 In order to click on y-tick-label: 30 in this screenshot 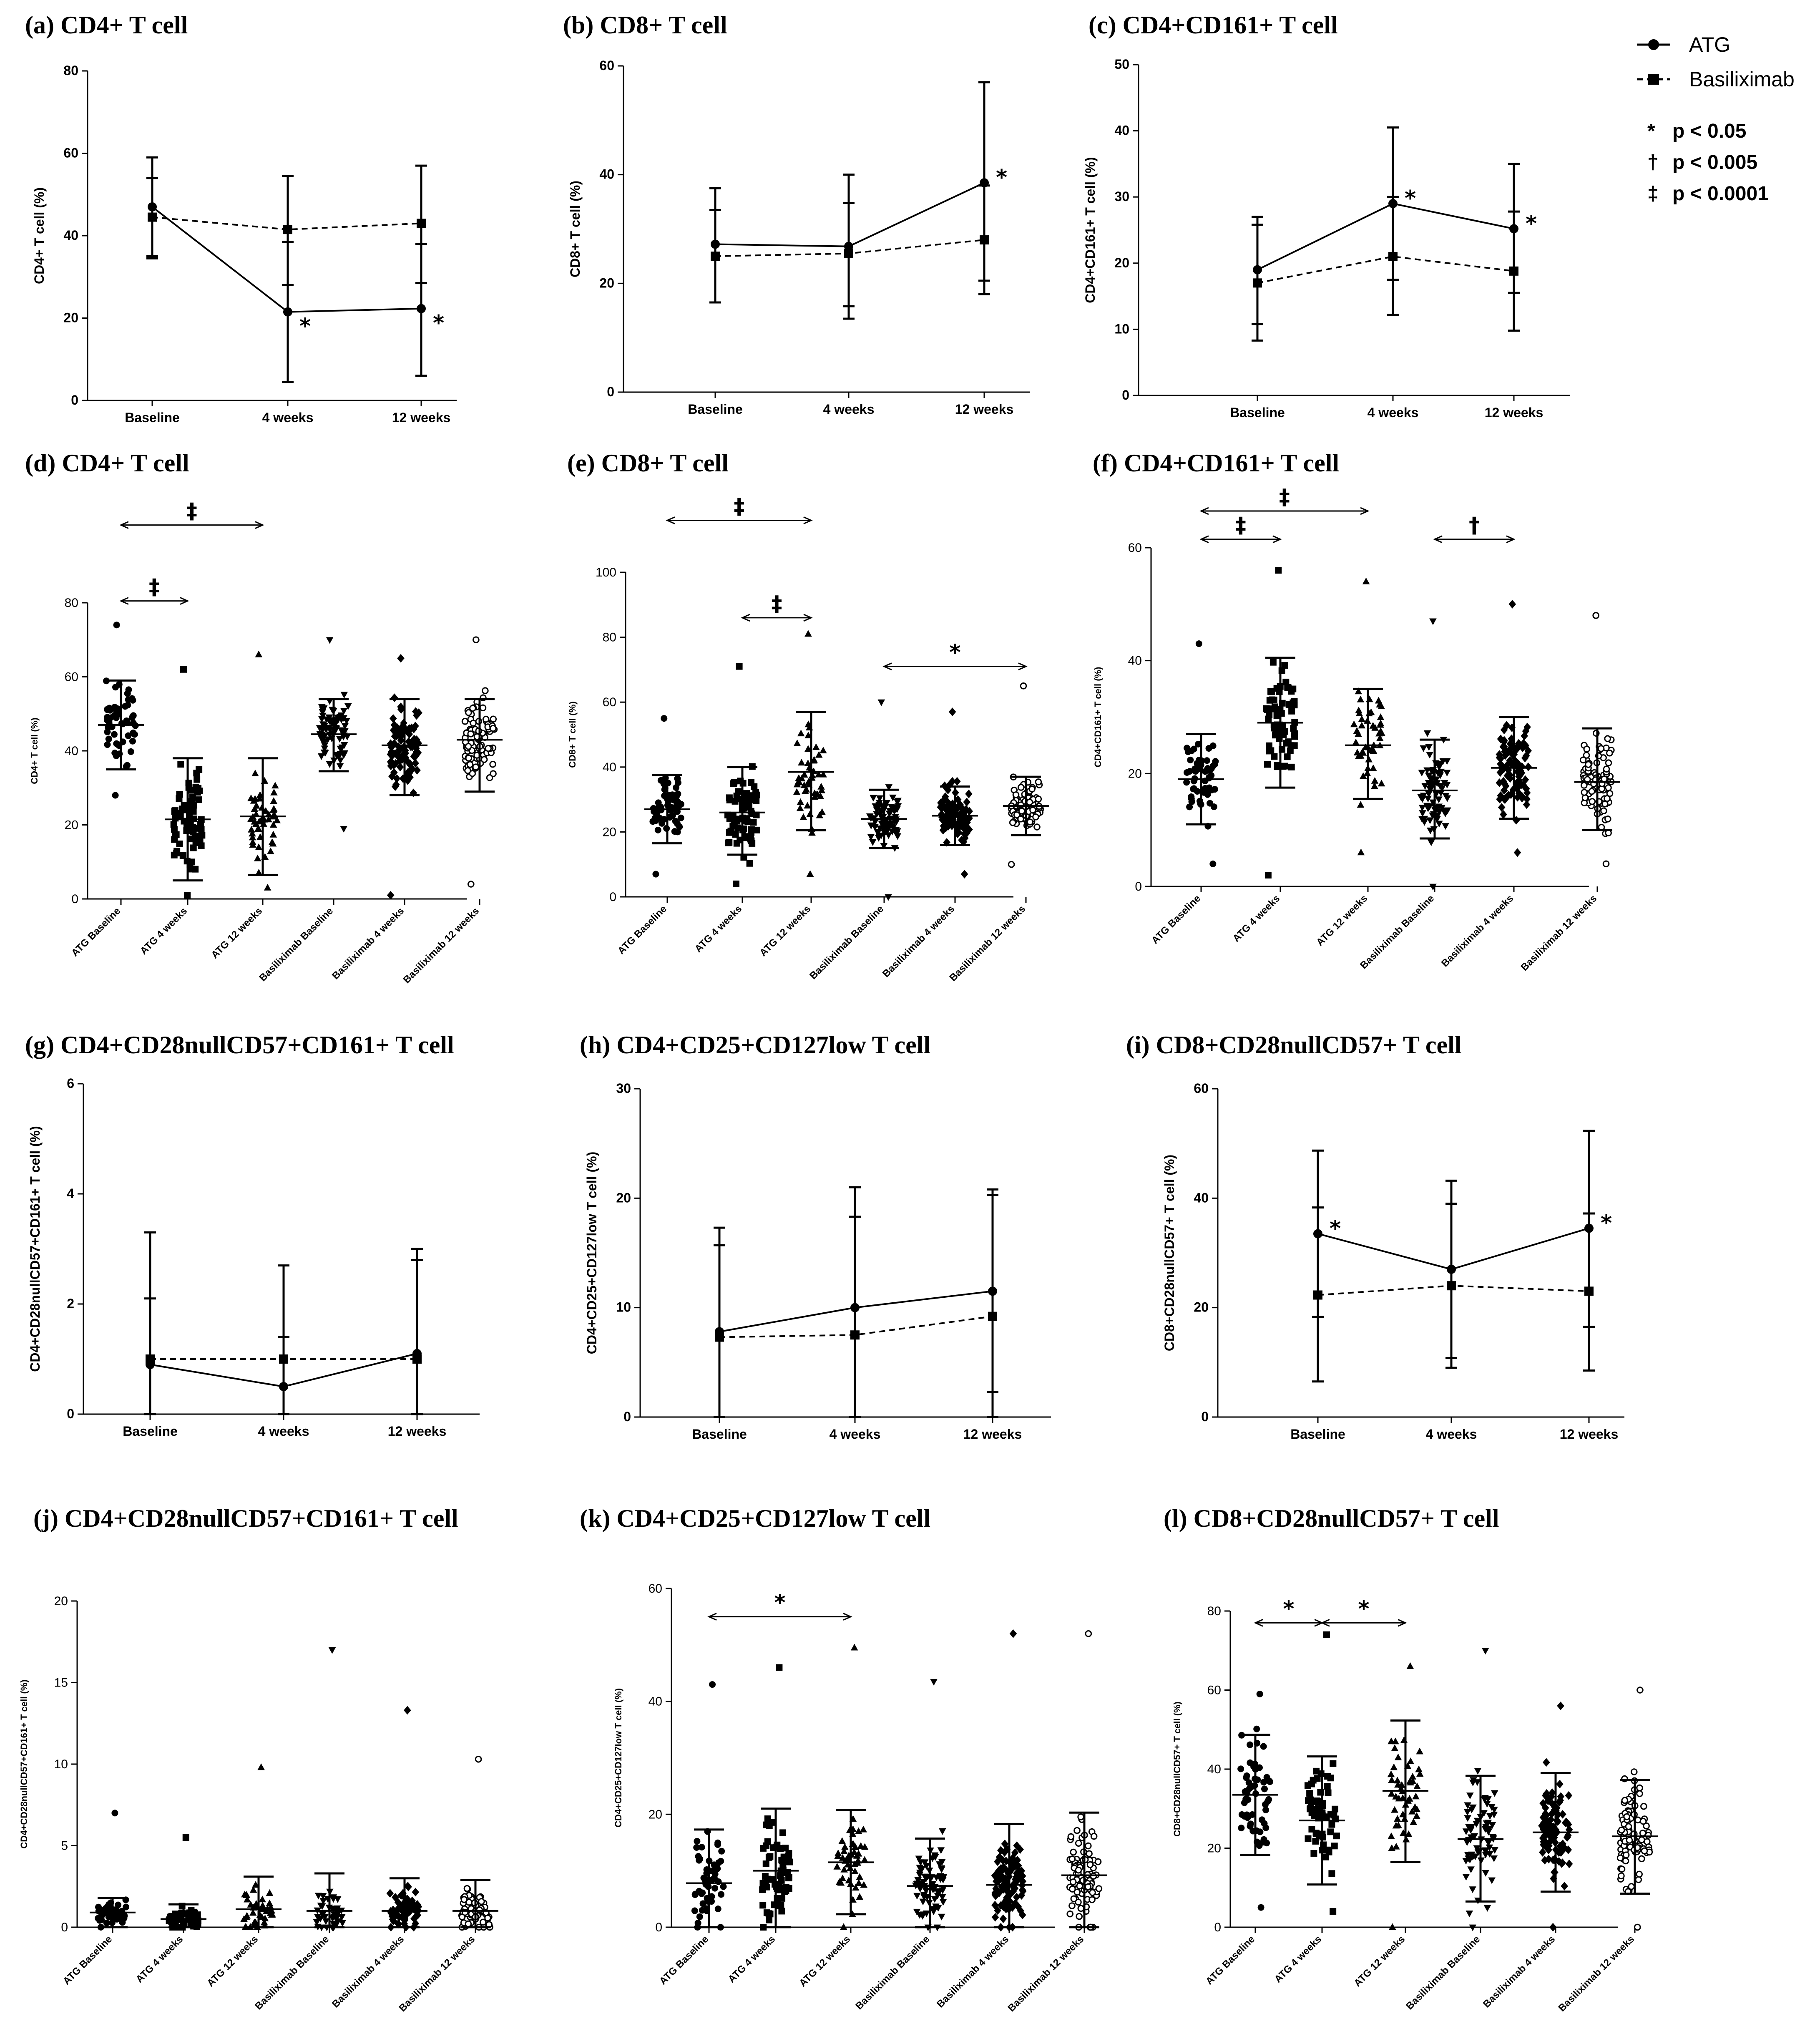, I will do `click(1121, 196)`.